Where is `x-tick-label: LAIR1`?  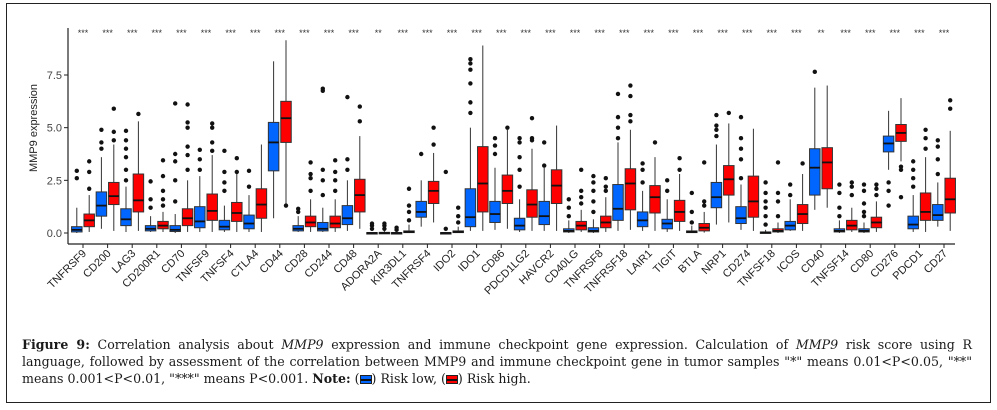 x-tick-label: LAIR1 is located at coordinates (640, 263).